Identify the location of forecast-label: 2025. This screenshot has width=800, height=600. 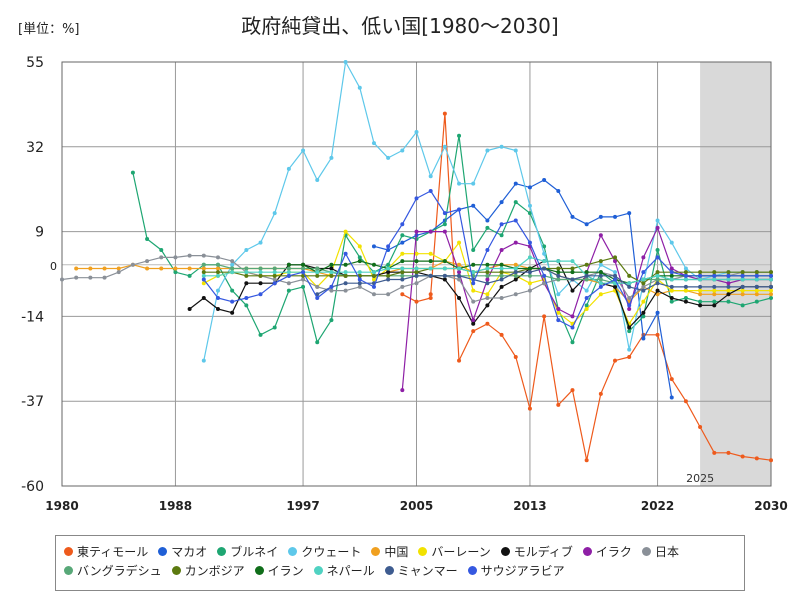
(700, 478).